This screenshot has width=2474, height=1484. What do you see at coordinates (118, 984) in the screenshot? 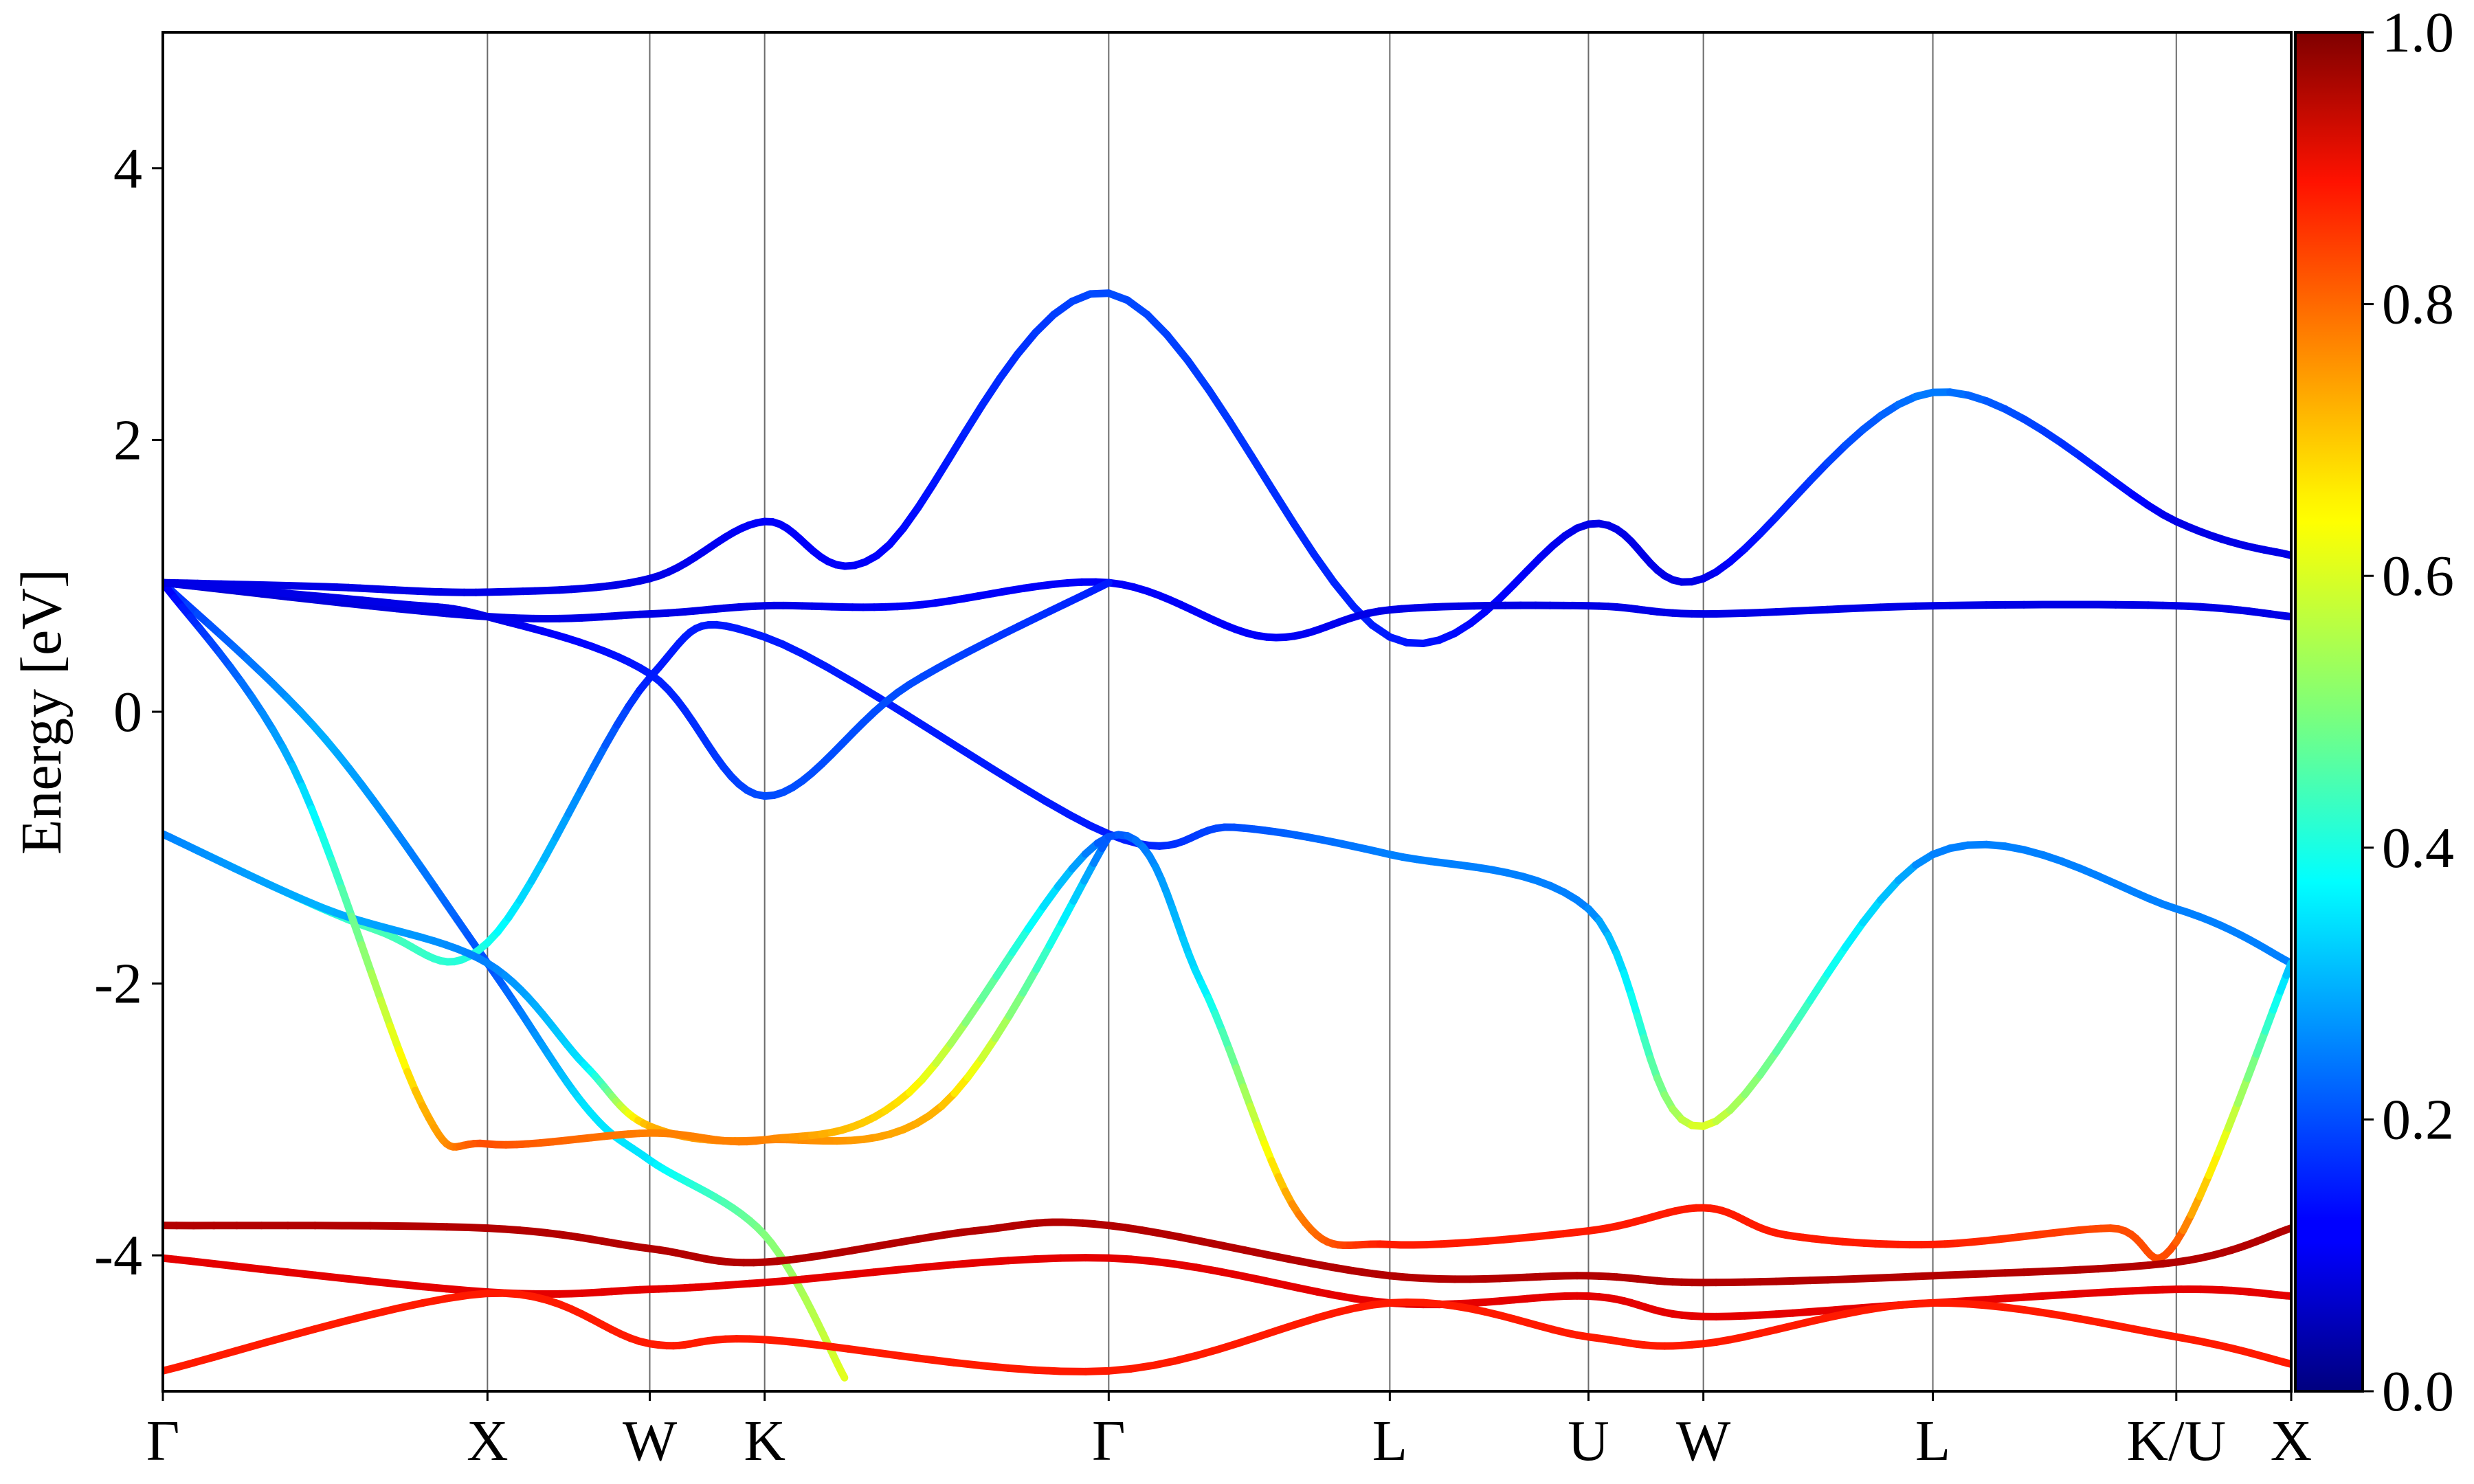
I see `y-tick-label: -2` at bounding box center [118, 984].